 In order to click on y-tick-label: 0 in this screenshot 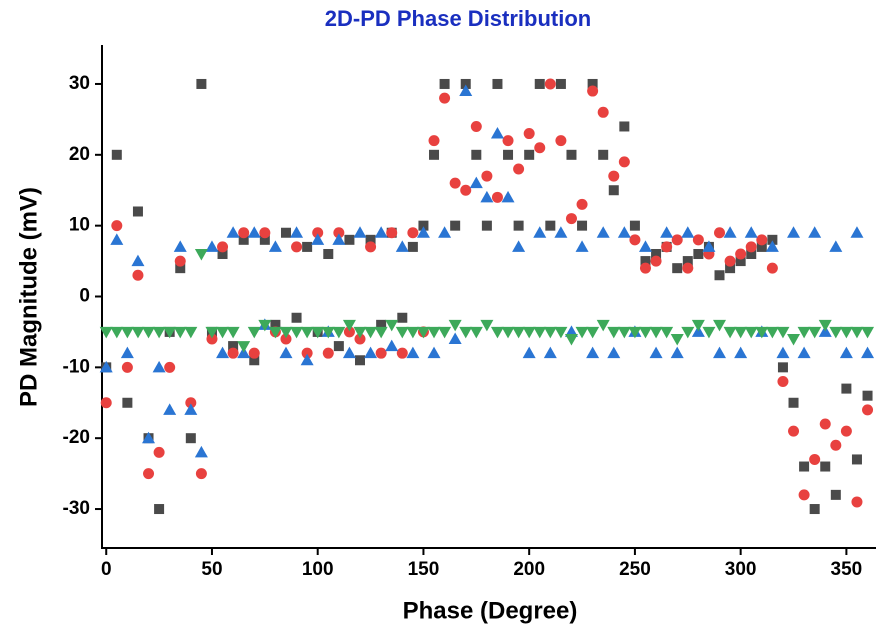, I will do `click(84, 296)`.